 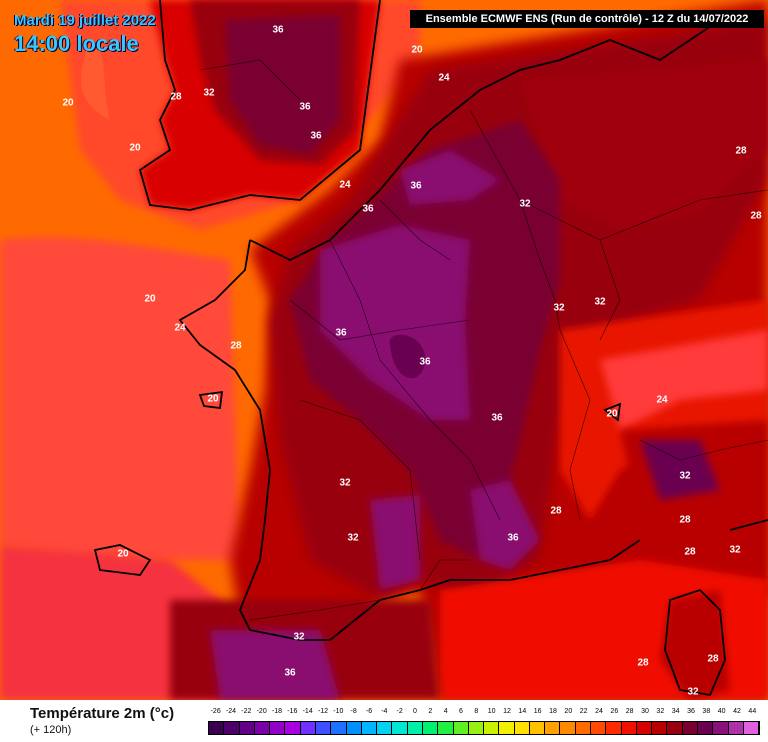 I want to click on legend-tick: 2, so click(x=430, y=711).